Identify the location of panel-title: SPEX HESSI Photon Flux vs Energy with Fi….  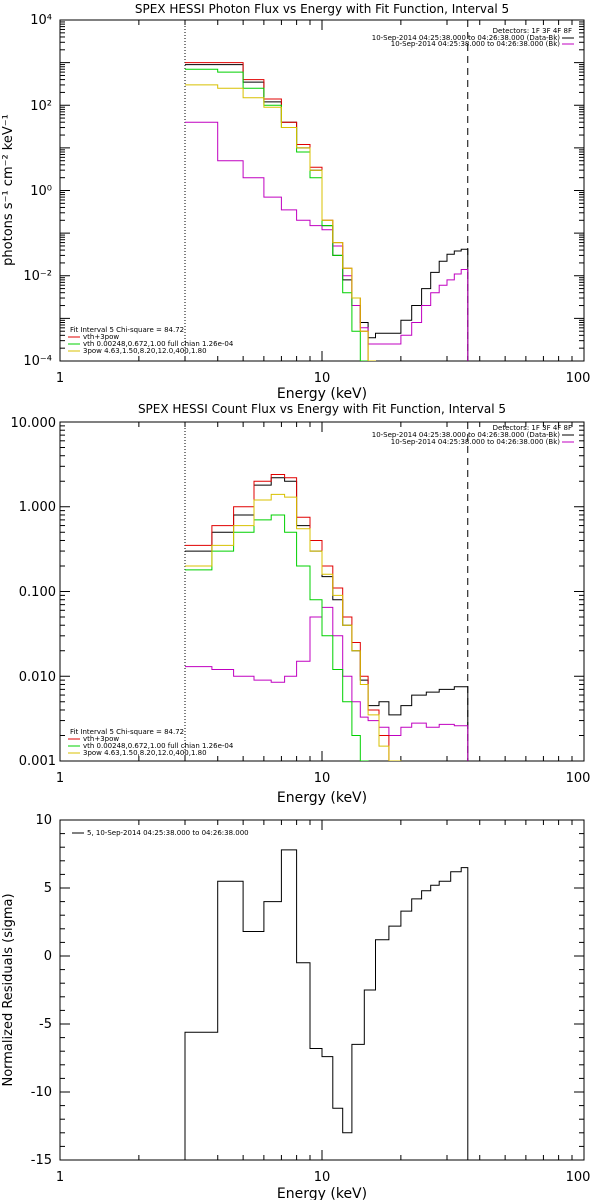
(322, 9).